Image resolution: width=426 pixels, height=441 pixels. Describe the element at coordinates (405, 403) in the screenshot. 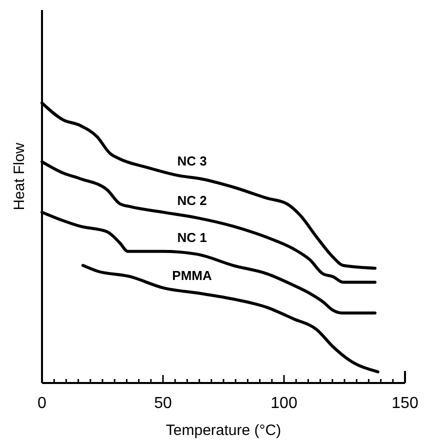

I see `x-tick-label: 150` at that location.